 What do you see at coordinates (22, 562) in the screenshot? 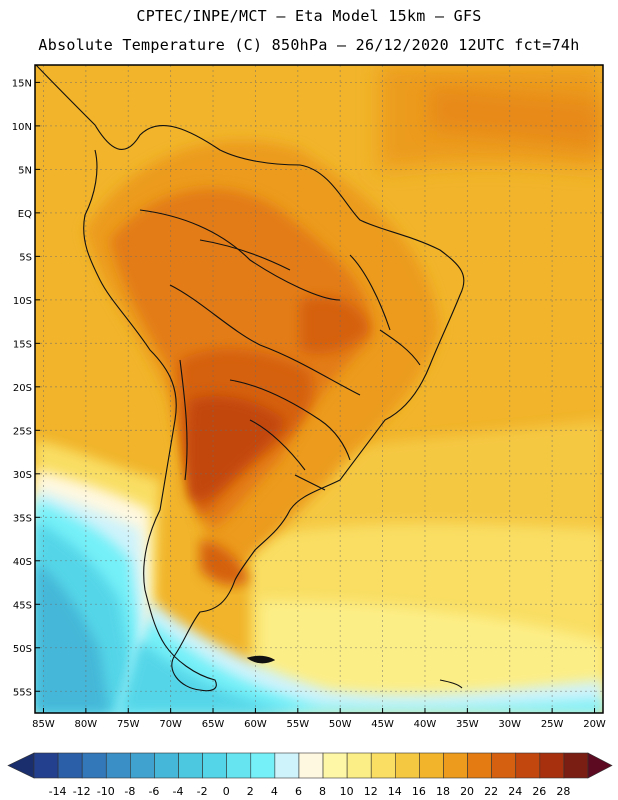
I see `lat-label: 40S` at bounding box center [22, 562].